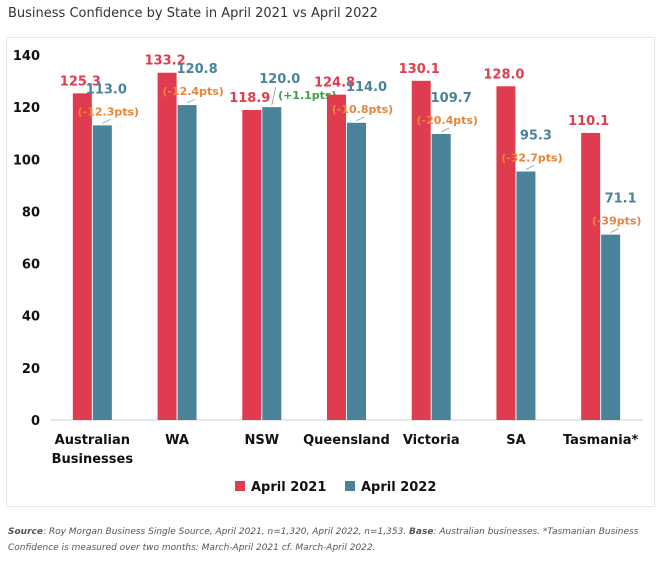 The width and height of the screenshot is (660, 563). Describe the element at coordinates (35, 421) in the screenshot. I see `y-tick-label: 0` at that location.